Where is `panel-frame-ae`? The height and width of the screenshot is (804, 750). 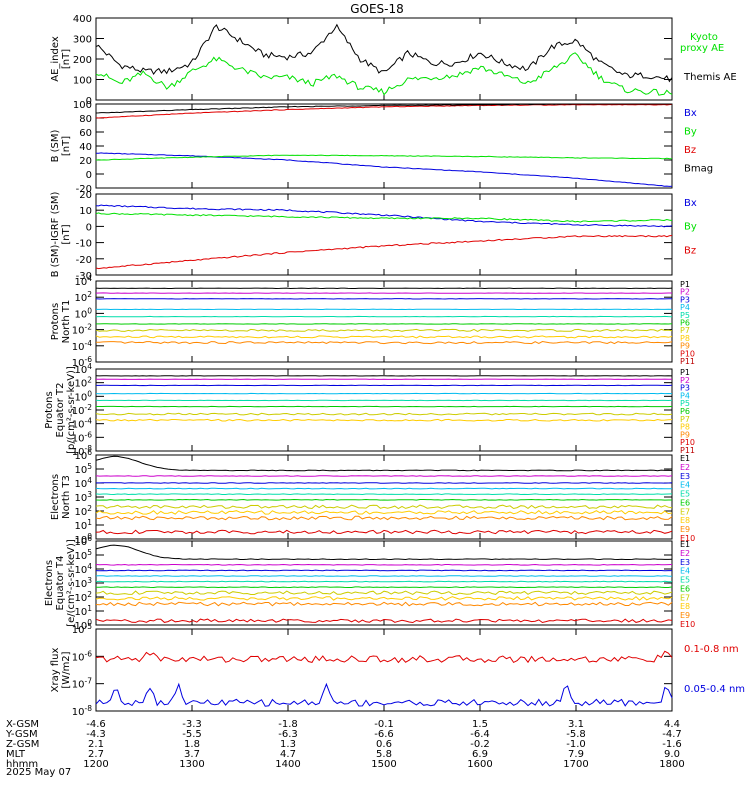
panel-frame-ae is located at coordinates (384, 59).